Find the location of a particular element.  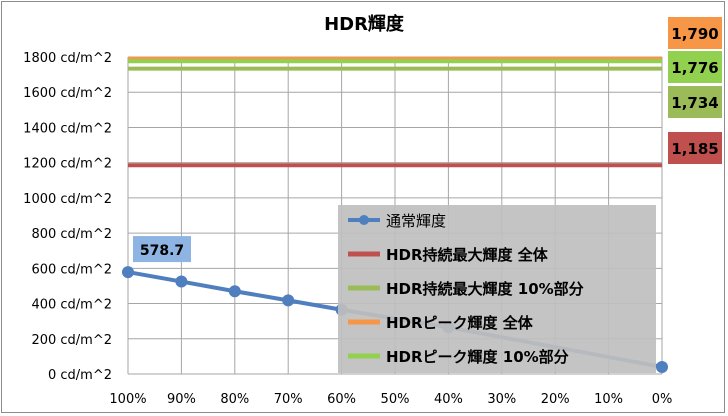

legend-marker is located at coordinates (364, 220).